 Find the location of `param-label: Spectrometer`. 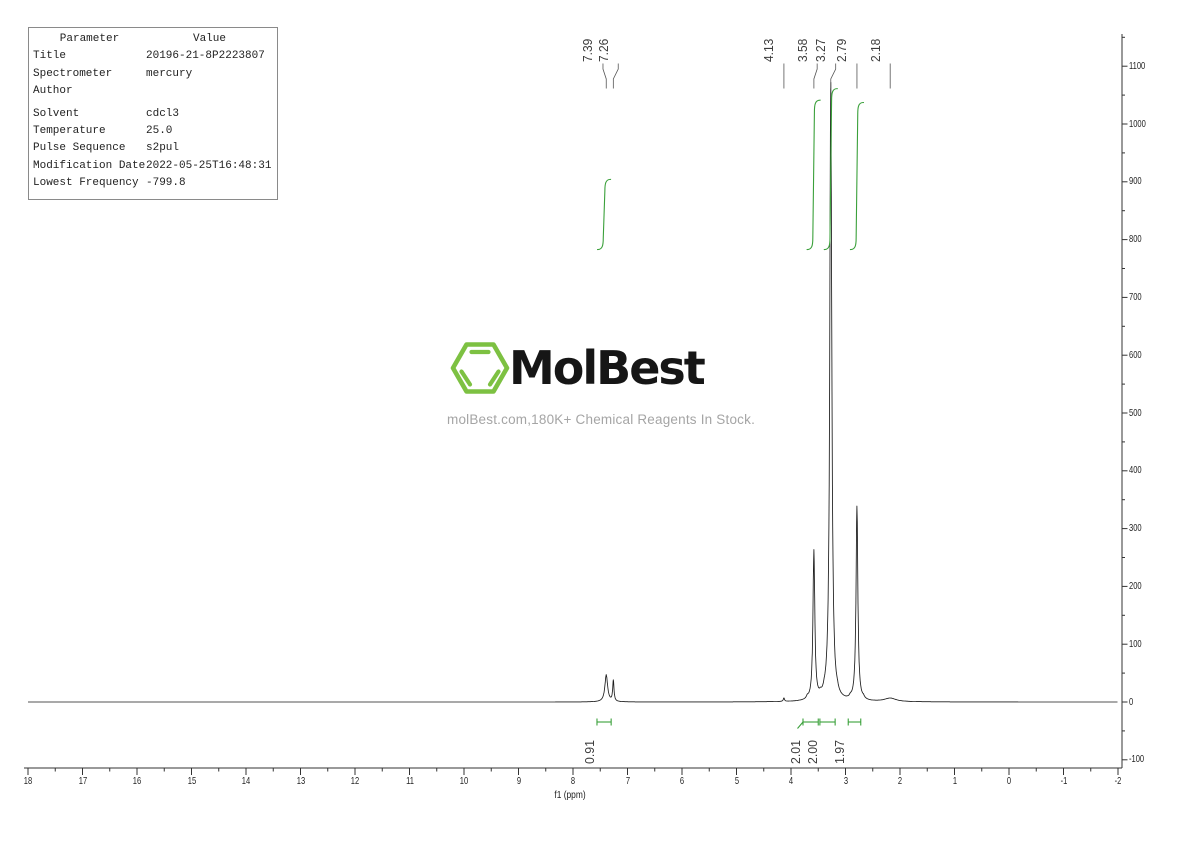

param-label: Spectrometer is located at coordinates (73, 73).